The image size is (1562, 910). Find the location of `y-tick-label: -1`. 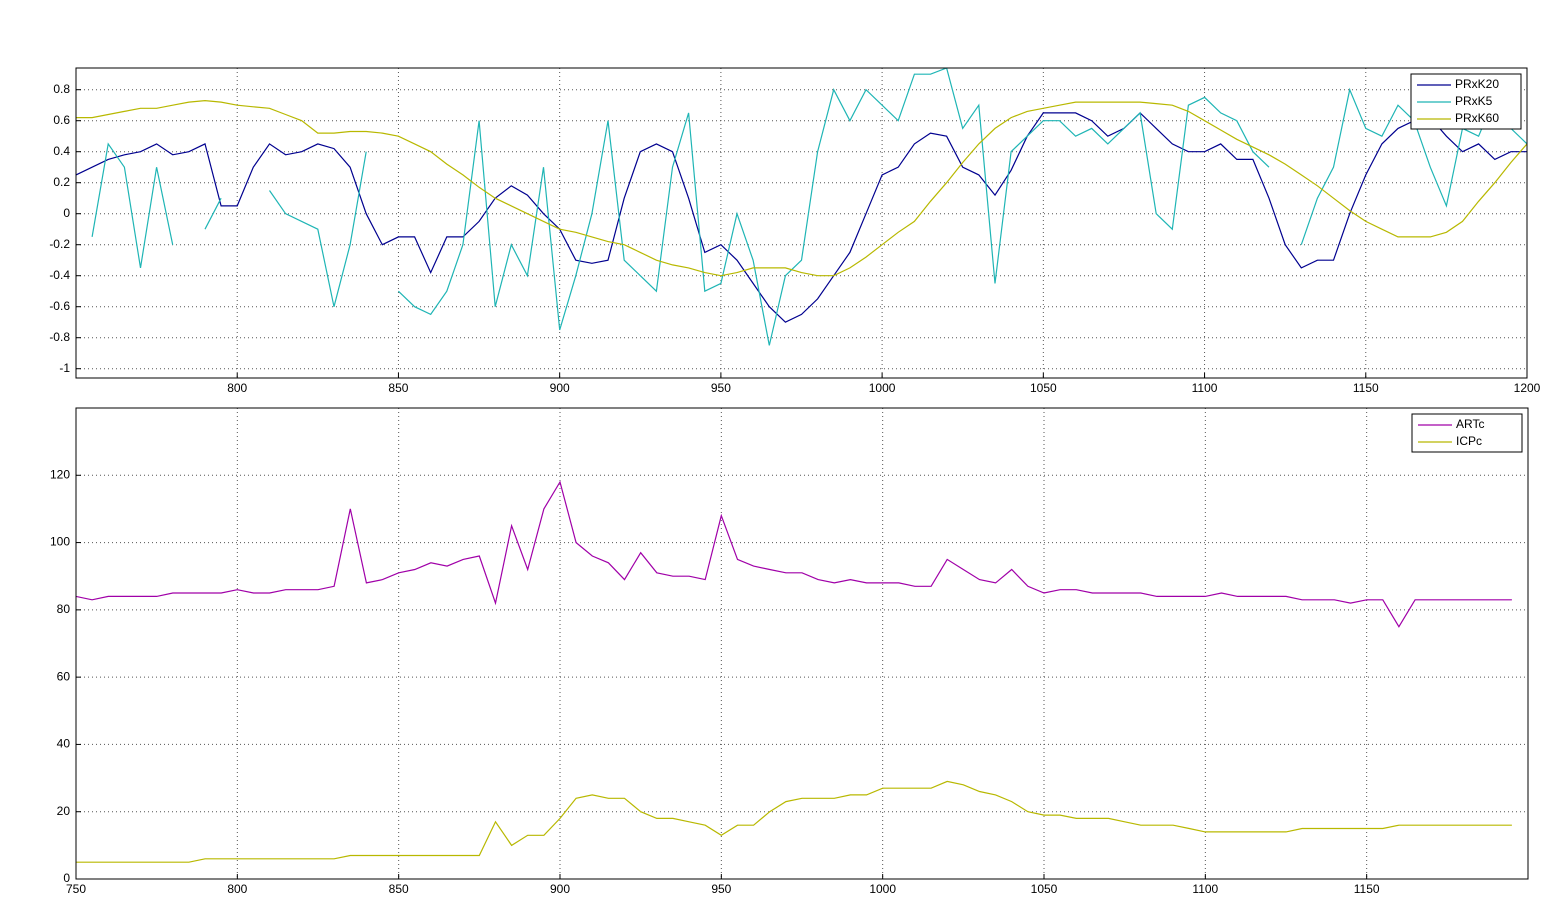

y-tick-label: -1 is located at coordinates (64, 368).